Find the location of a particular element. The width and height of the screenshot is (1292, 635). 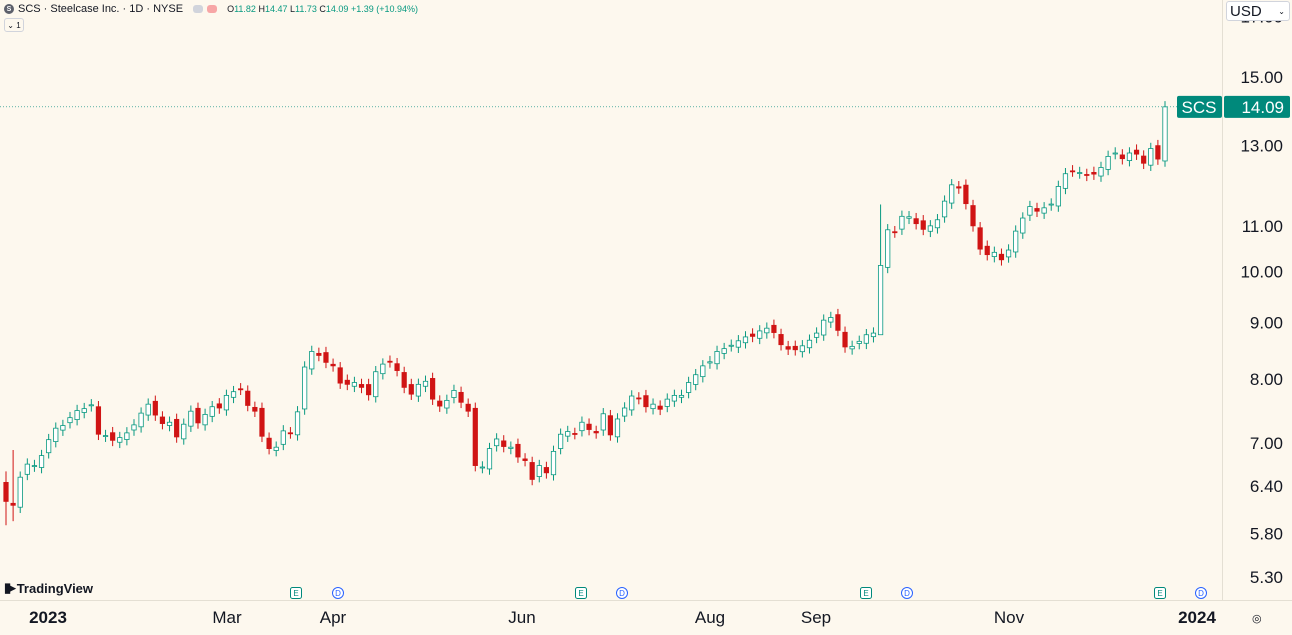

event-marker-label: D is located at coordinates (1201, 593).